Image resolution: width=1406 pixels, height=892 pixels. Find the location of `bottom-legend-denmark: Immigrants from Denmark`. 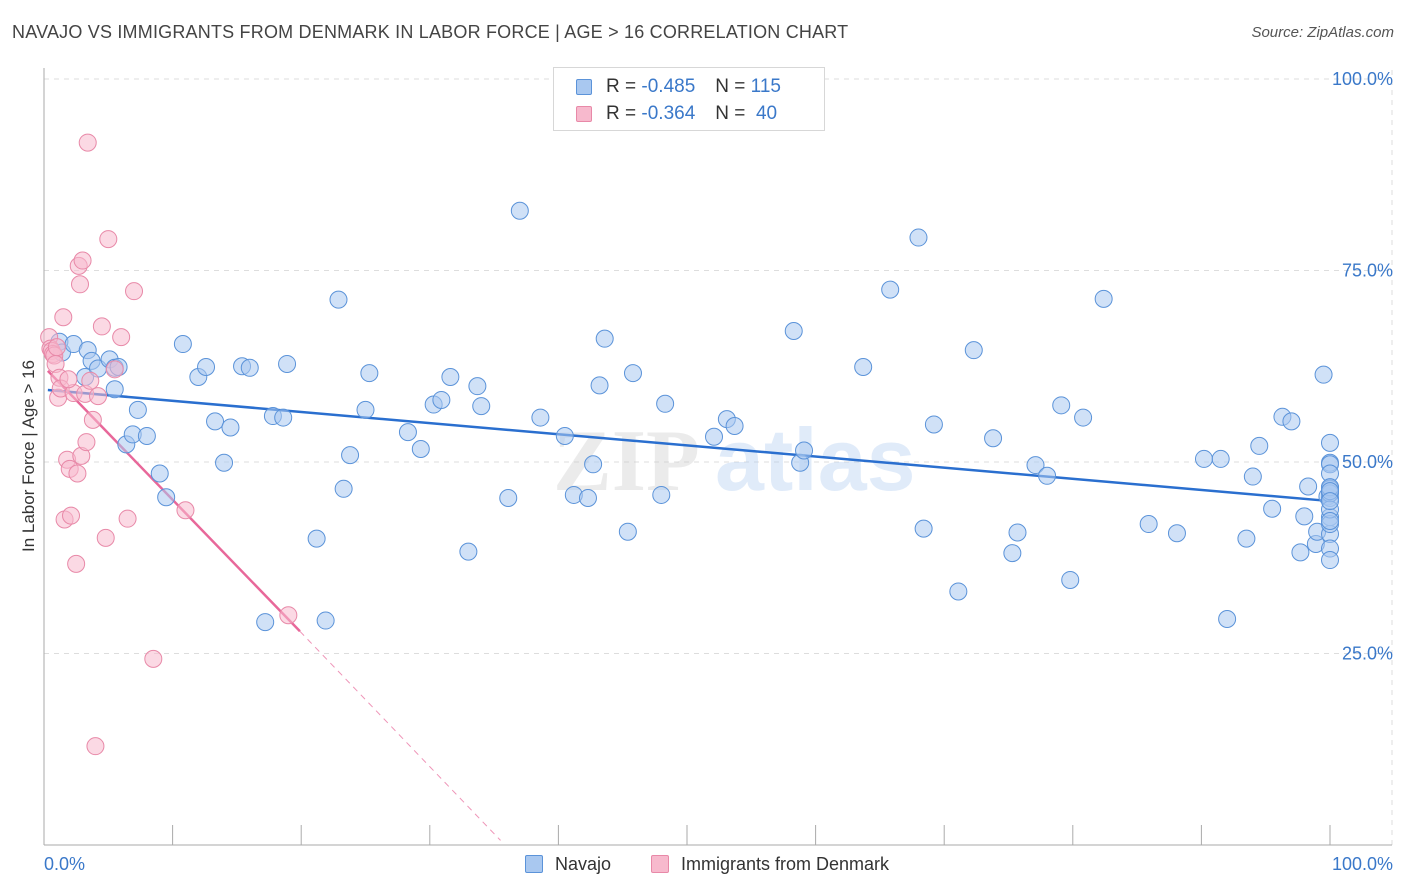

bottom-legend-denmark: Immigrants from Denmark is located at coordinates (770, 864).